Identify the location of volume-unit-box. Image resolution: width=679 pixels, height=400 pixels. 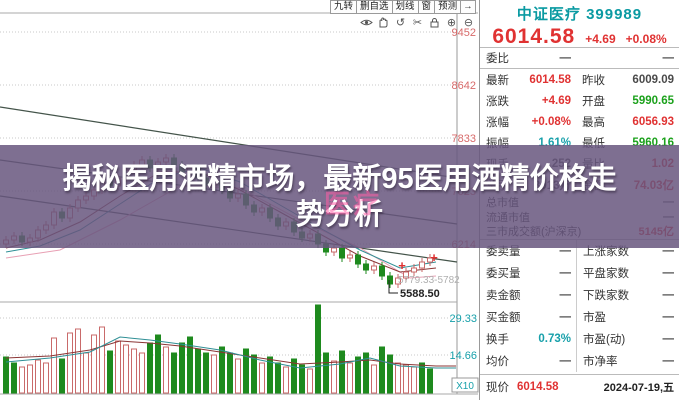
(465, 385).